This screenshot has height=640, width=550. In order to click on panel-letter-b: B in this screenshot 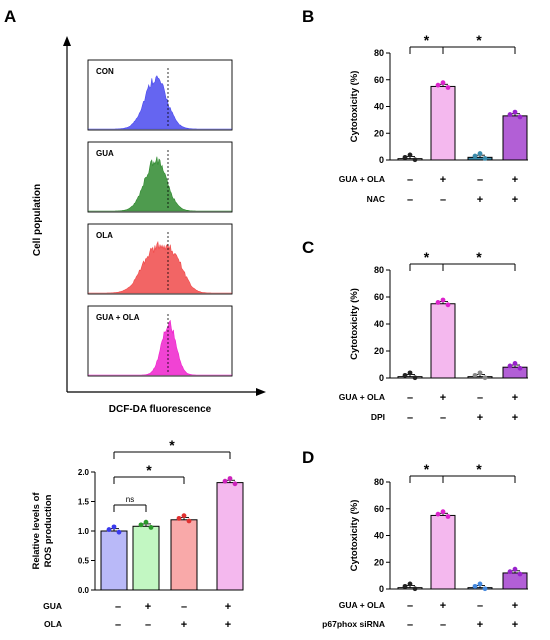, I will do `click(308, 16)`.